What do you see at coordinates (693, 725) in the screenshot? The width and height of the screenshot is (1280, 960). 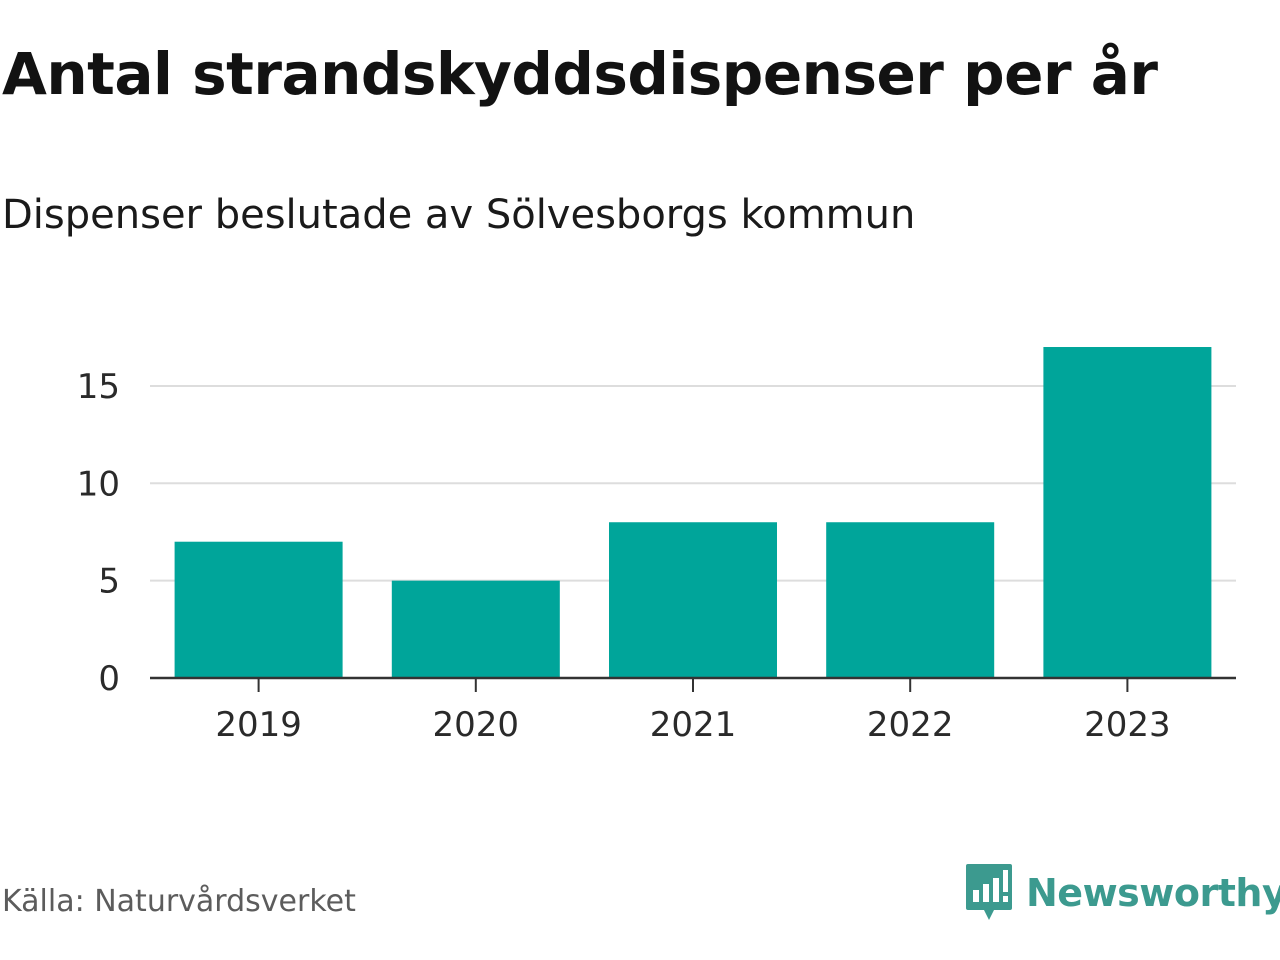 I see `x-tick-label: 2021` at bounding box center [693, 725].